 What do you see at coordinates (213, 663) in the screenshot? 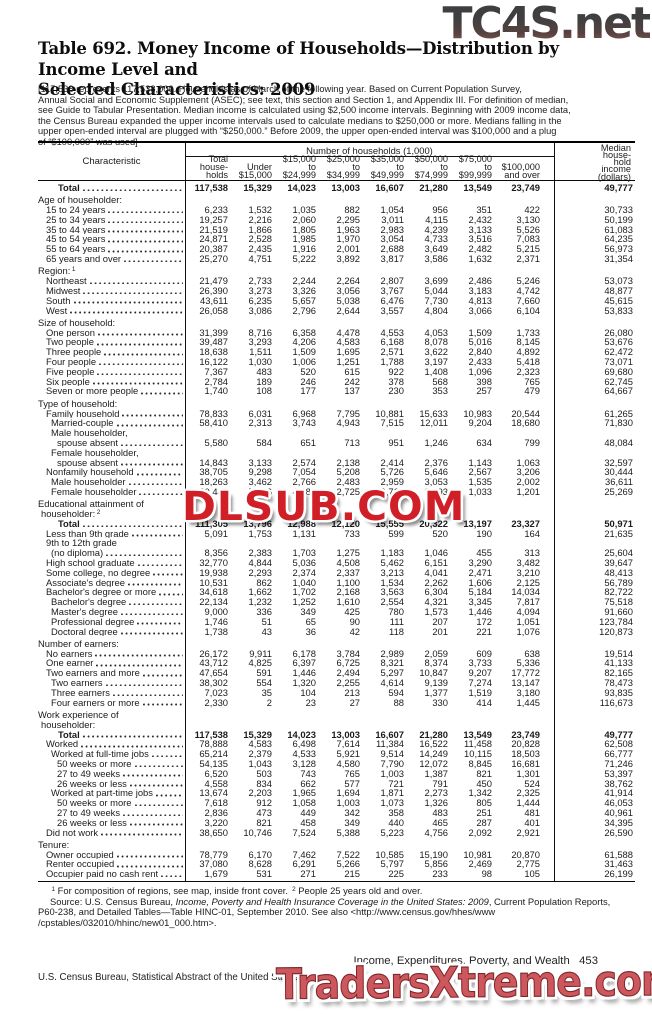
I see `cell-value: 43,712` at bounding box center [213, 663].